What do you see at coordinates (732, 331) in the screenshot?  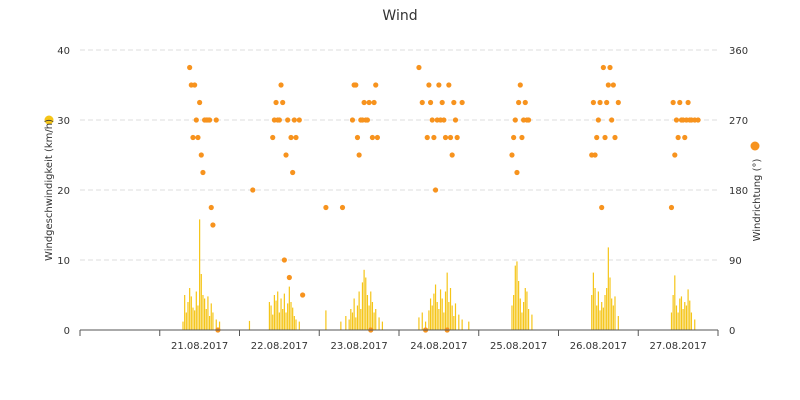 I see `y-right-tick-label: 0` at bounding box center [732, 331].